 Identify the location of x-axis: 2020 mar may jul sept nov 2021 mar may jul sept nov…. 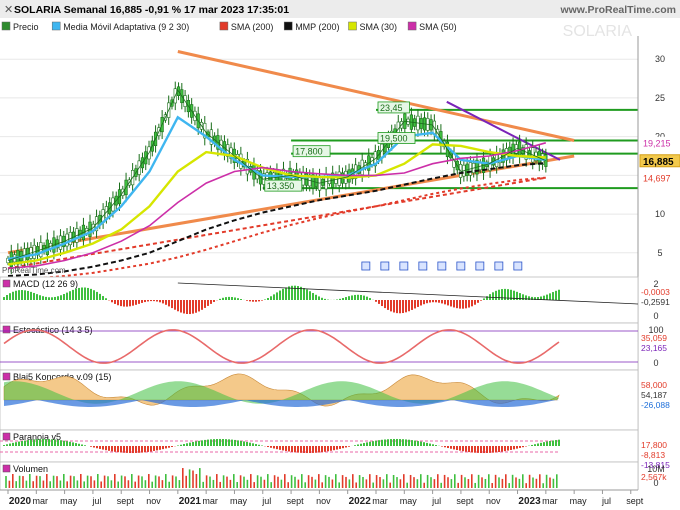
(325, 498).